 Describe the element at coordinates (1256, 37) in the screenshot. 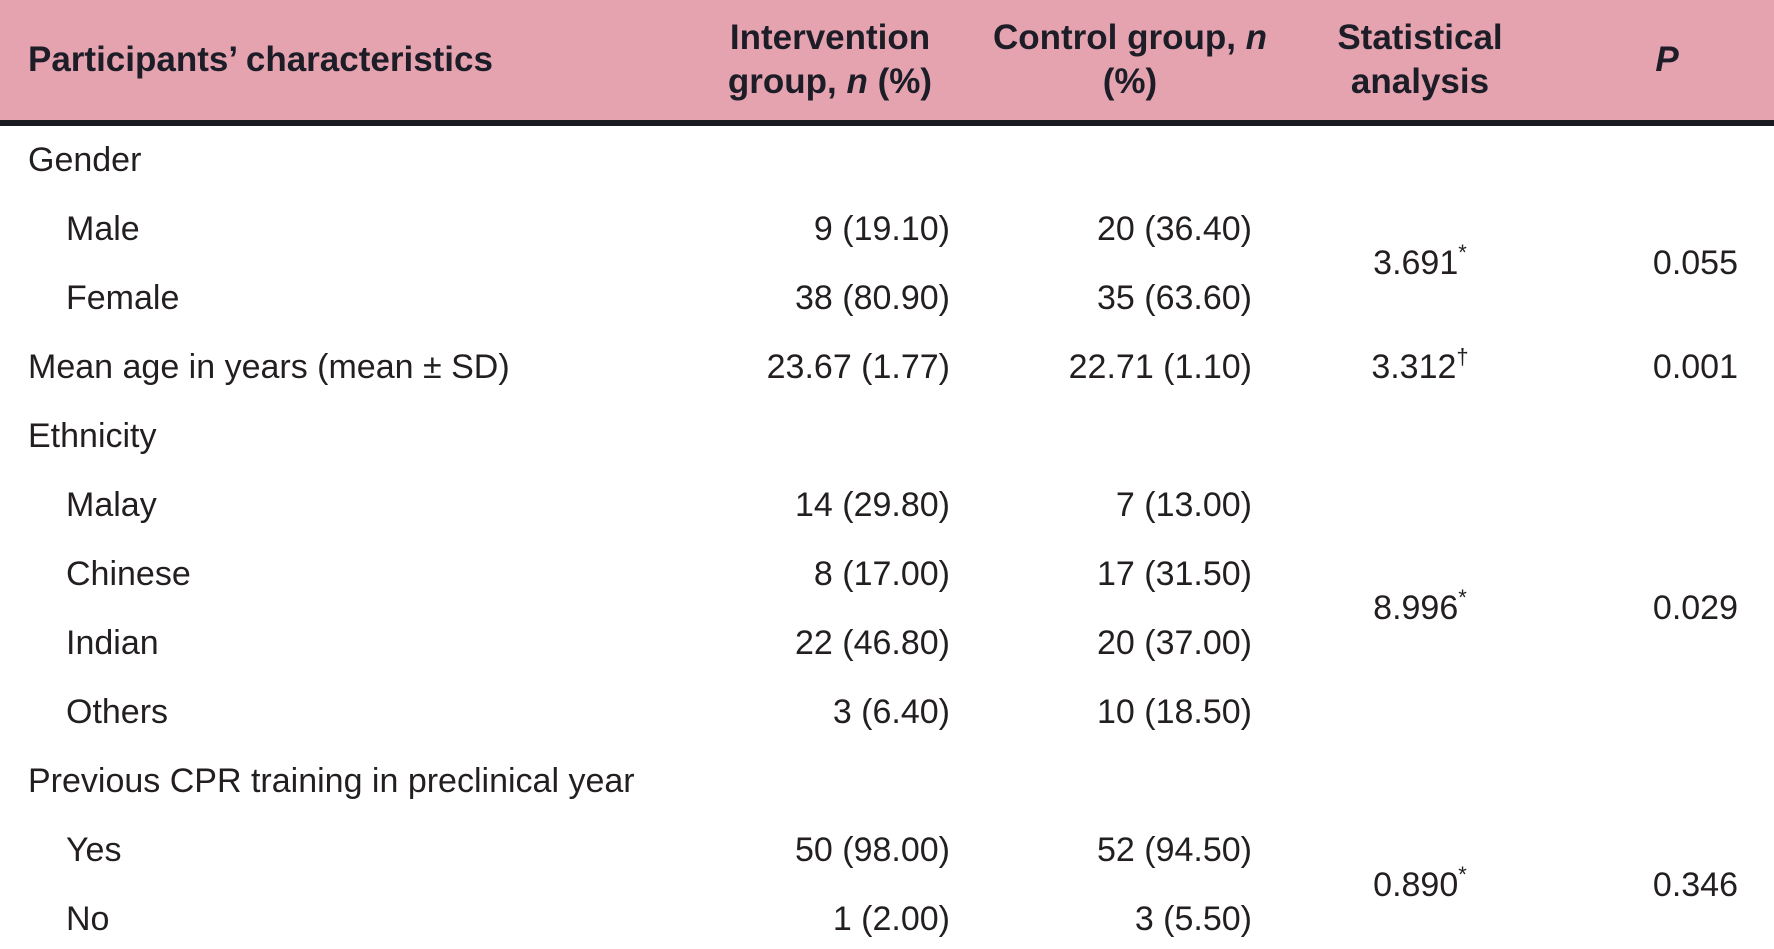

I see `header-control-n-italic: n` at that location.